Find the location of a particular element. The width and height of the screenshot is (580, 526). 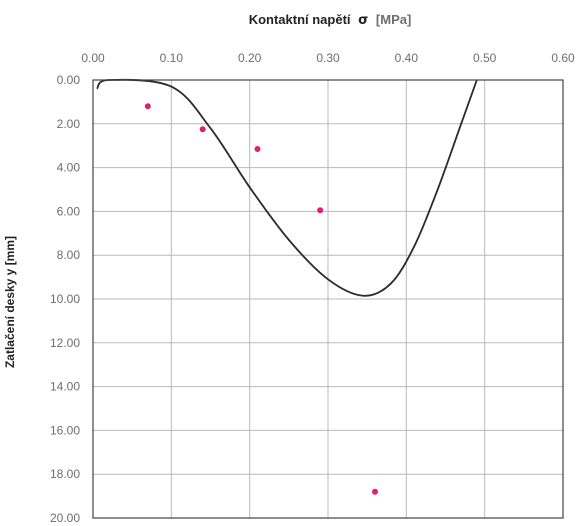

x-tick-label: 0.50 is located at coordinates (485, 58).